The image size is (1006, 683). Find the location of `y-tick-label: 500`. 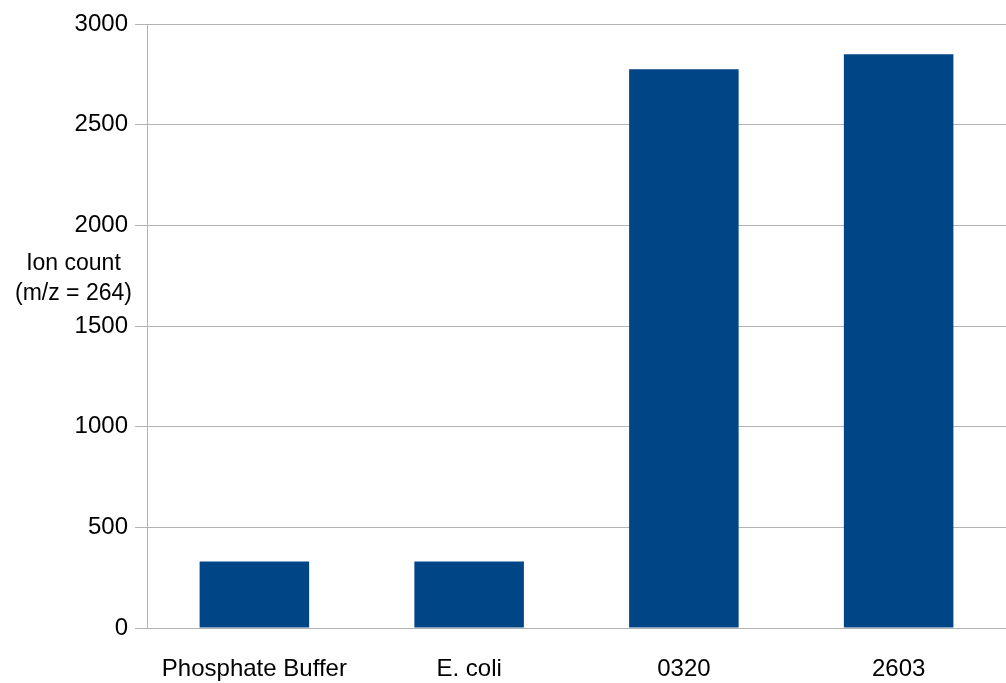

y-tick-label: 500 is located at coordinates (107, 525).